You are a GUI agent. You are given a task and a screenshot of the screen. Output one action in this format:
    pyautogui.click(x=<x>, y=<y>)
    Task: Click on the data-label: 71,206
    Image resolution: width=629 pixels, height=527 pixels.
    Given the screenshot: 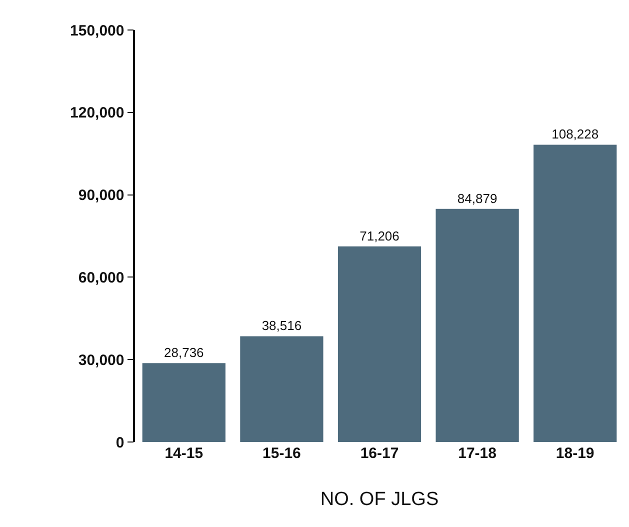 What is the action you would take?
    pyautogui.click(x=380, y=236)
    